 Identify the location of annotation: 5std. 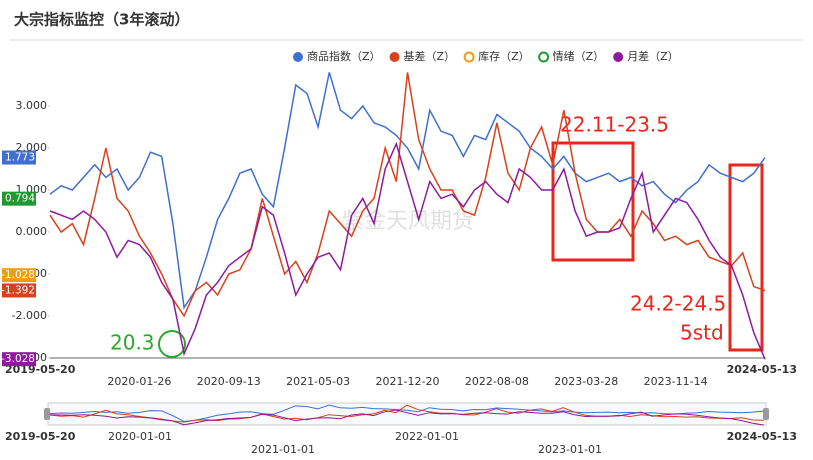
(702, 333).